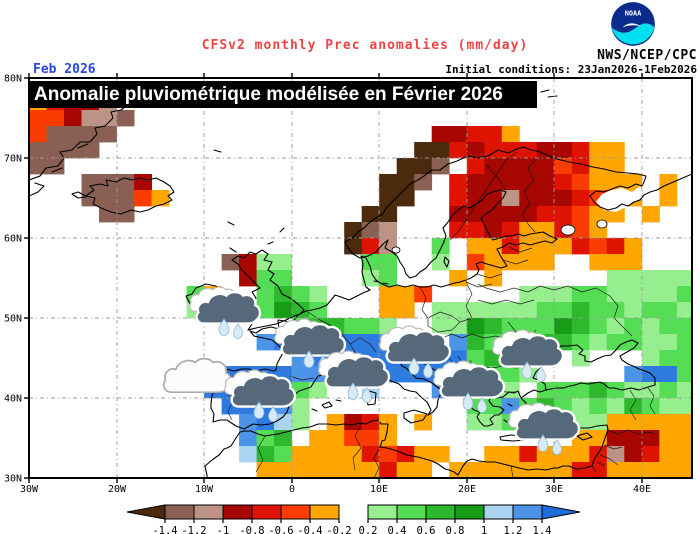 The image size is (700, 534). What do you see at coordinates (455, 529) in the screenshot?
I see `colorbar-tick-label: 0.8` at bounding box center [455, 529].